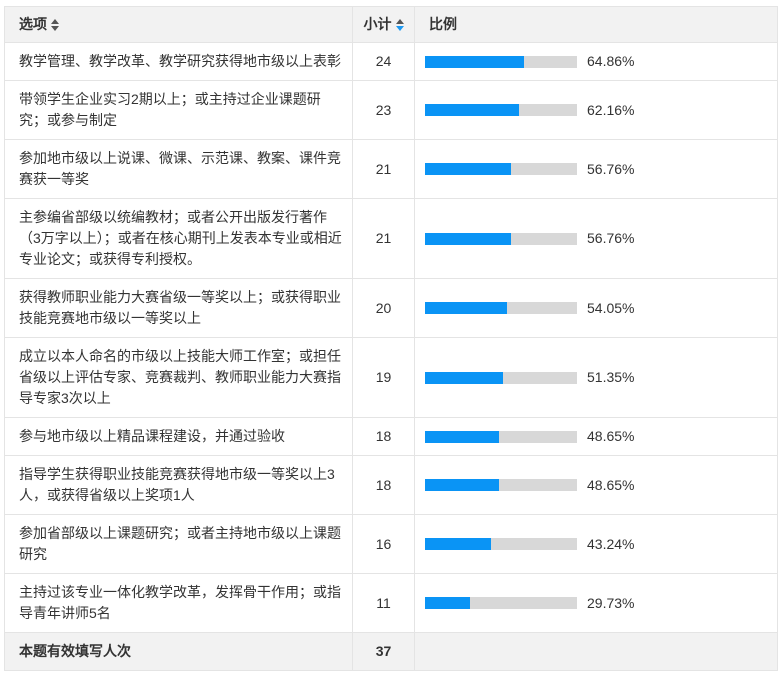 The height and width of the screenshot is (677, 782). Describe the element at coordinates (178, 169) in the screenshot. I see `option-label: 参加地市级以上说课、微课、示范课、教案、课件竞赛获一等奖` at that location.